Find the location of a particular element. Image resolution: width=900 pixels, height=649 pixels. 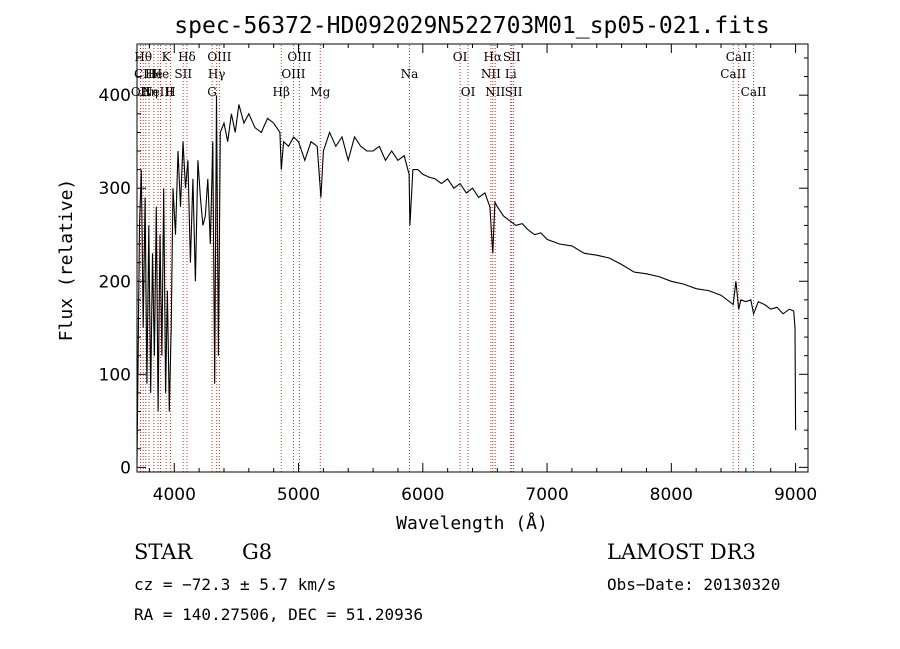

line-label: Hβ is located at coordinates (281, 92).